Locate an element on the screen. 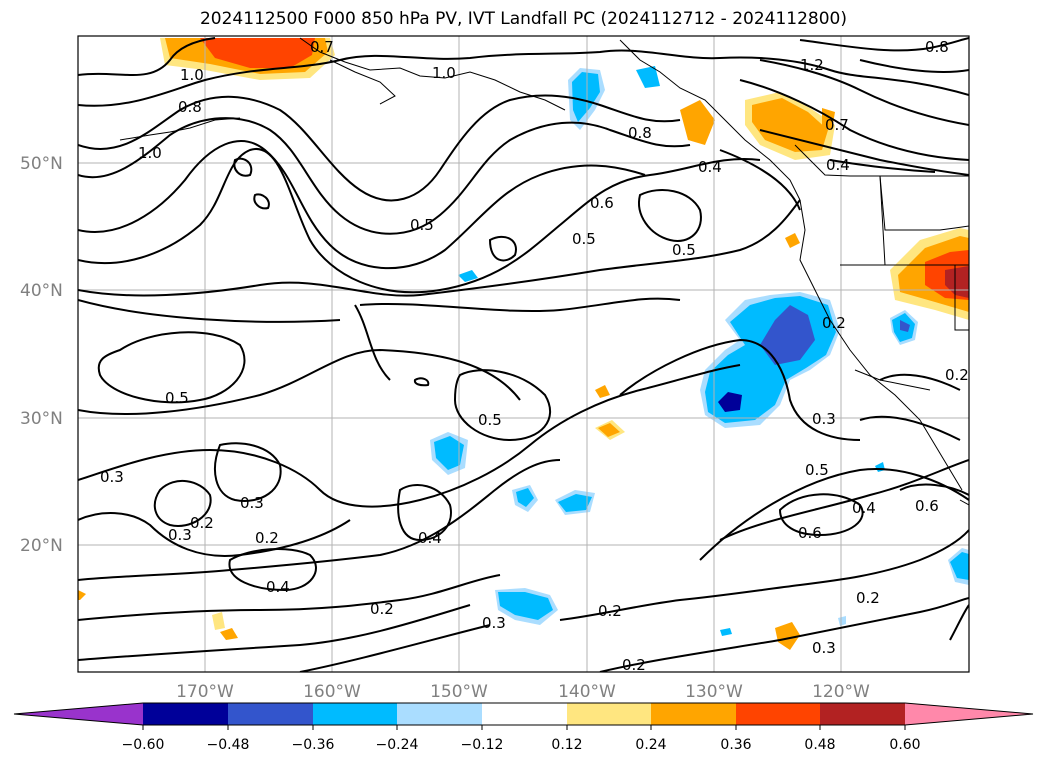 This screenshot has height=765, width=1047. colorbar-tick-label: 0.60 is located at coordinates (904, 745).